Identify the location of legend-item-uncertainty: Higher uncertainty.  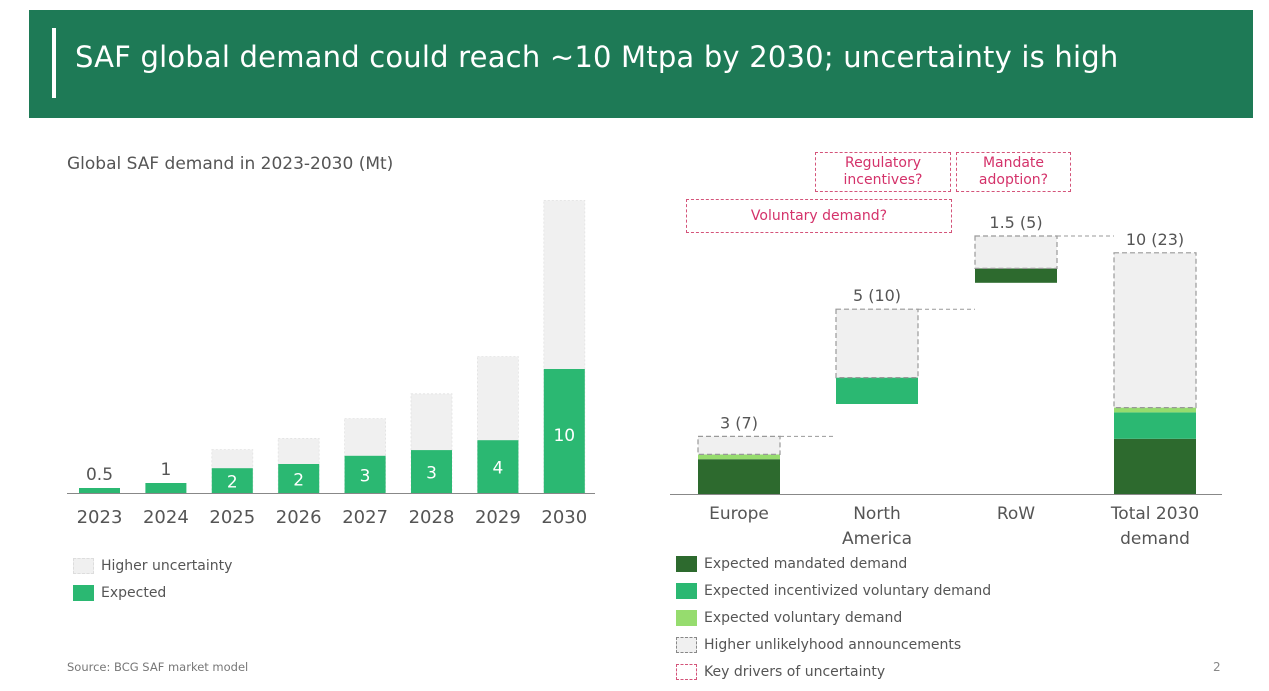
(152, 565).